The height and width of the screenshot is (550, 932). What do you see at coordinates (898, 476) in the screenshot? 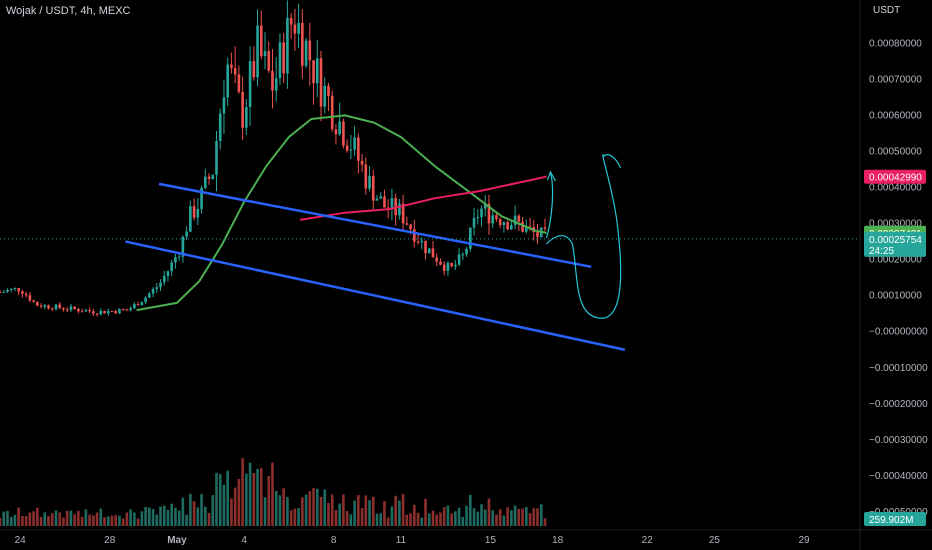
I see `price-tick-label: −0.00040000` at bounding box center [898, 476].